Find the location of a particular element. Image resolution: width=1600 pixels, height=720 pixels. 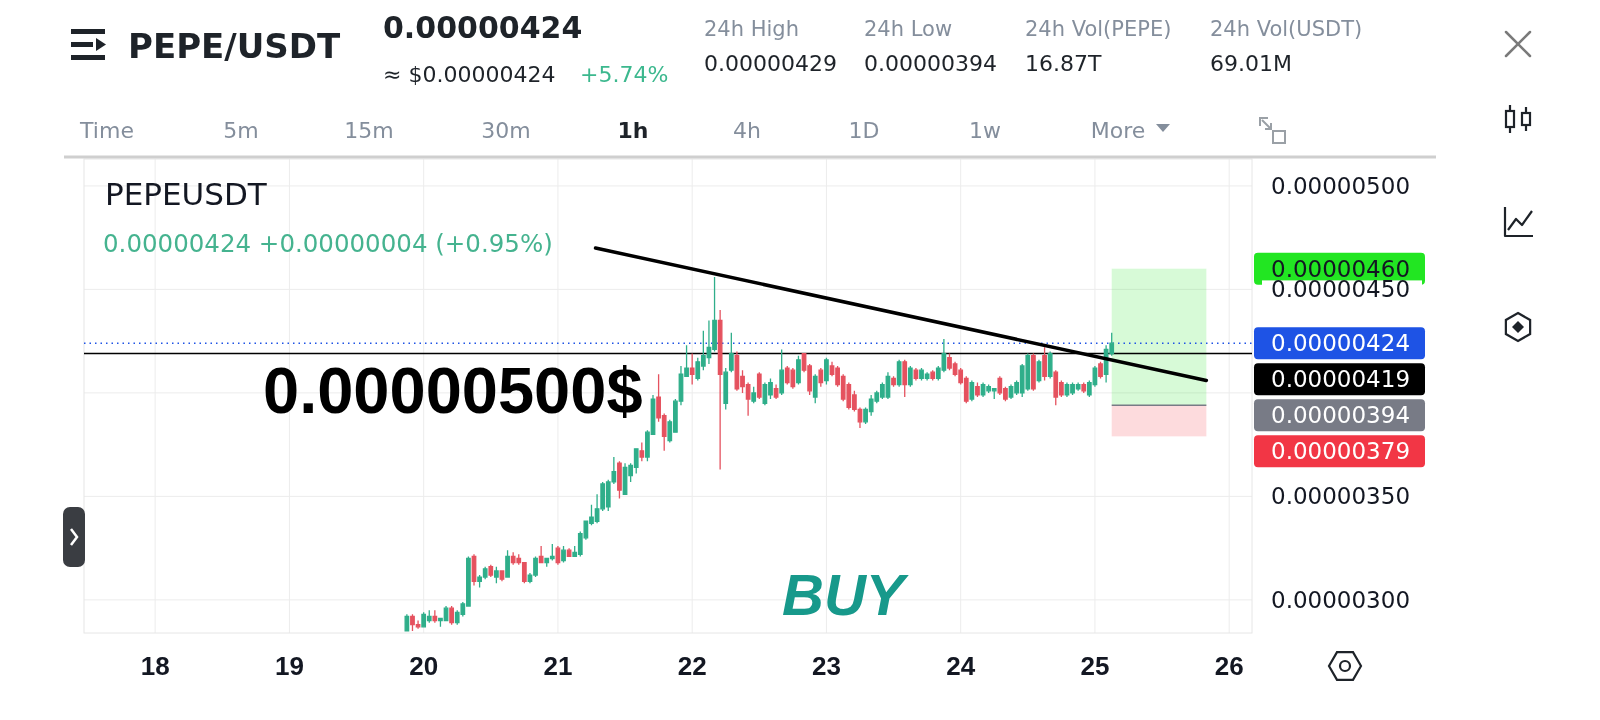

text: 1h is located at coordinates (633, 130).